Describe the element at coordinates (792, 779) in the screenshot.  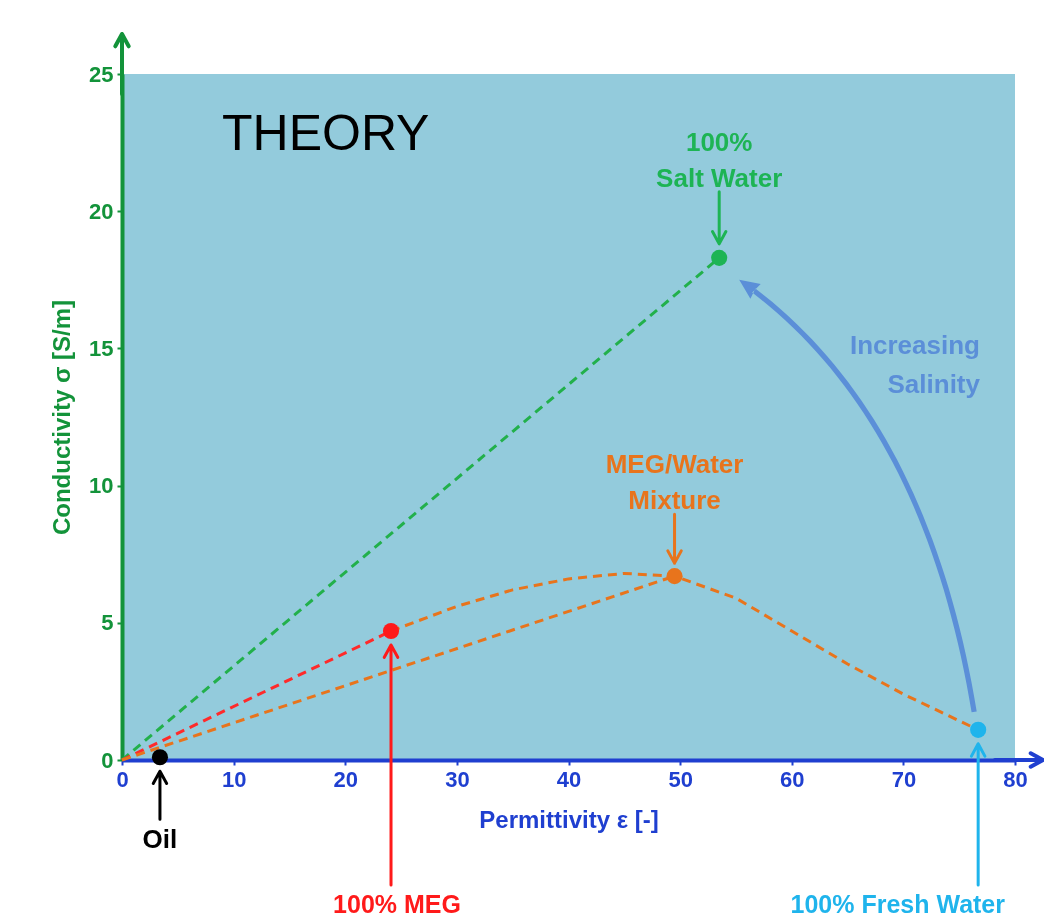
I see `x-tick-label: 60` at that location.